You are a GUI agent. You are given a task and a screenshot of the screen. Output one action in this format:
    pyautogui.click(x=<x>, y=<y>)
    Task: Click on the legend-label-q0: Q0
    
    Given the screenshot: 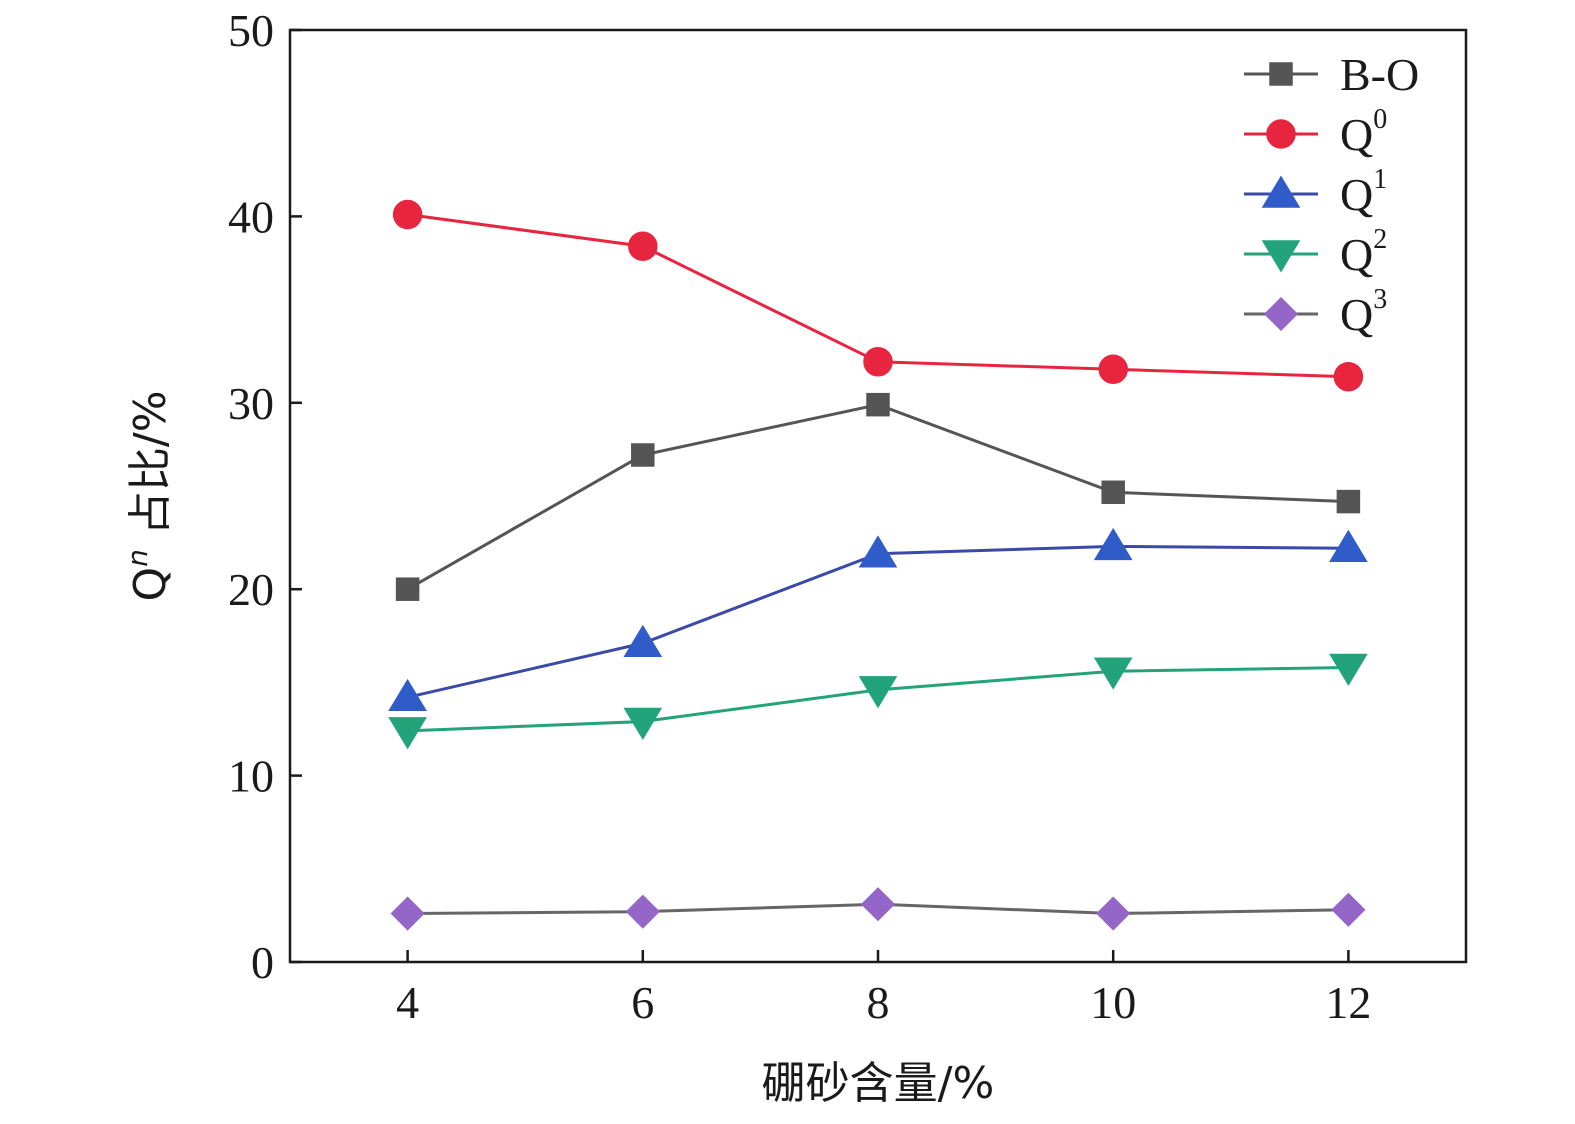 What is the action you would take?
    pyautogui.click(x=1363, y=132)
    